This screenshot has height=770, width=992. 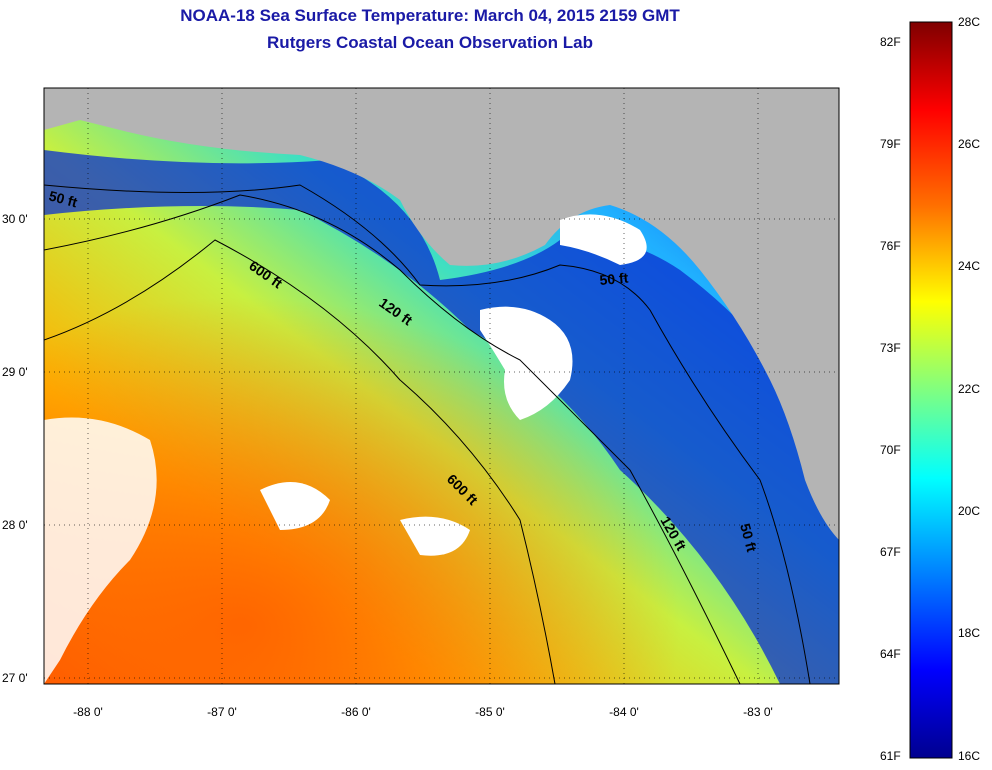 I want to click on colorbar-fahrenheit-label: 67F, so click(x=890, y=552).